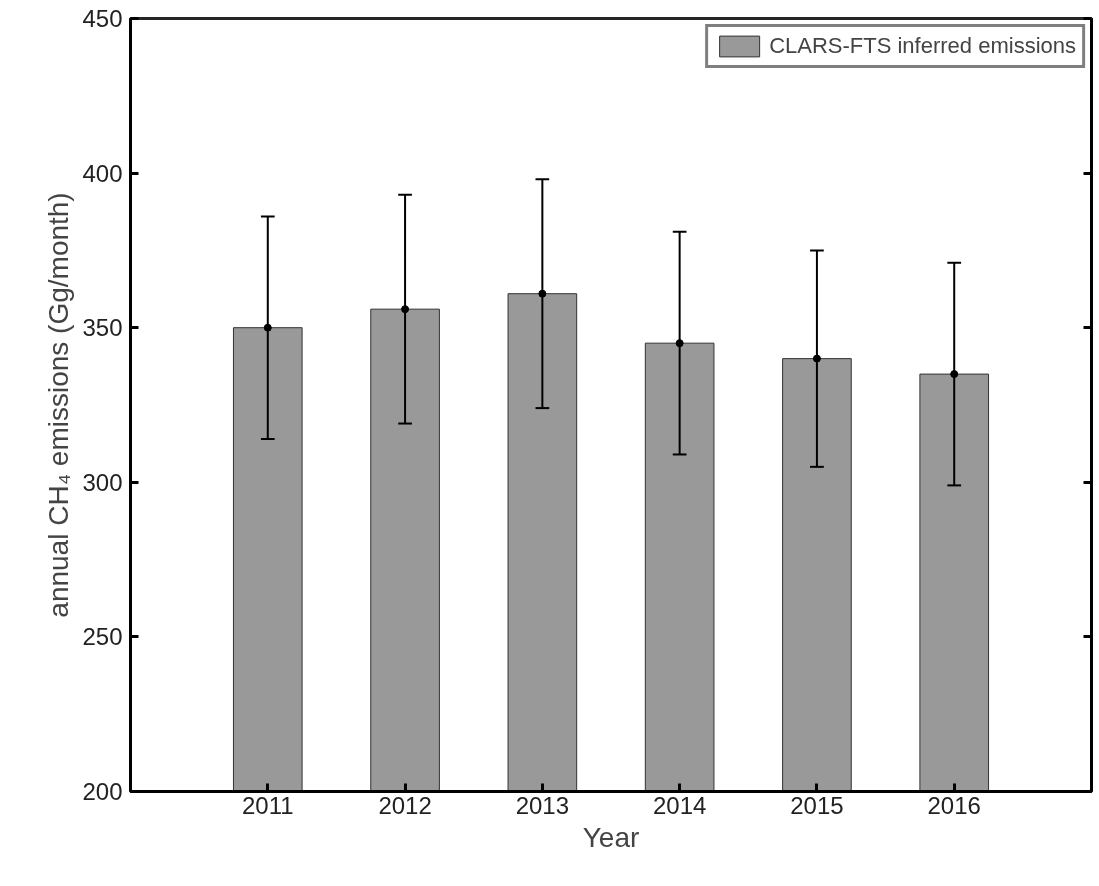  Describe the element at coordinates (922, 46) in the screenshot. I see `legend-label: CLARS-FTS inferred emissions` at that location.